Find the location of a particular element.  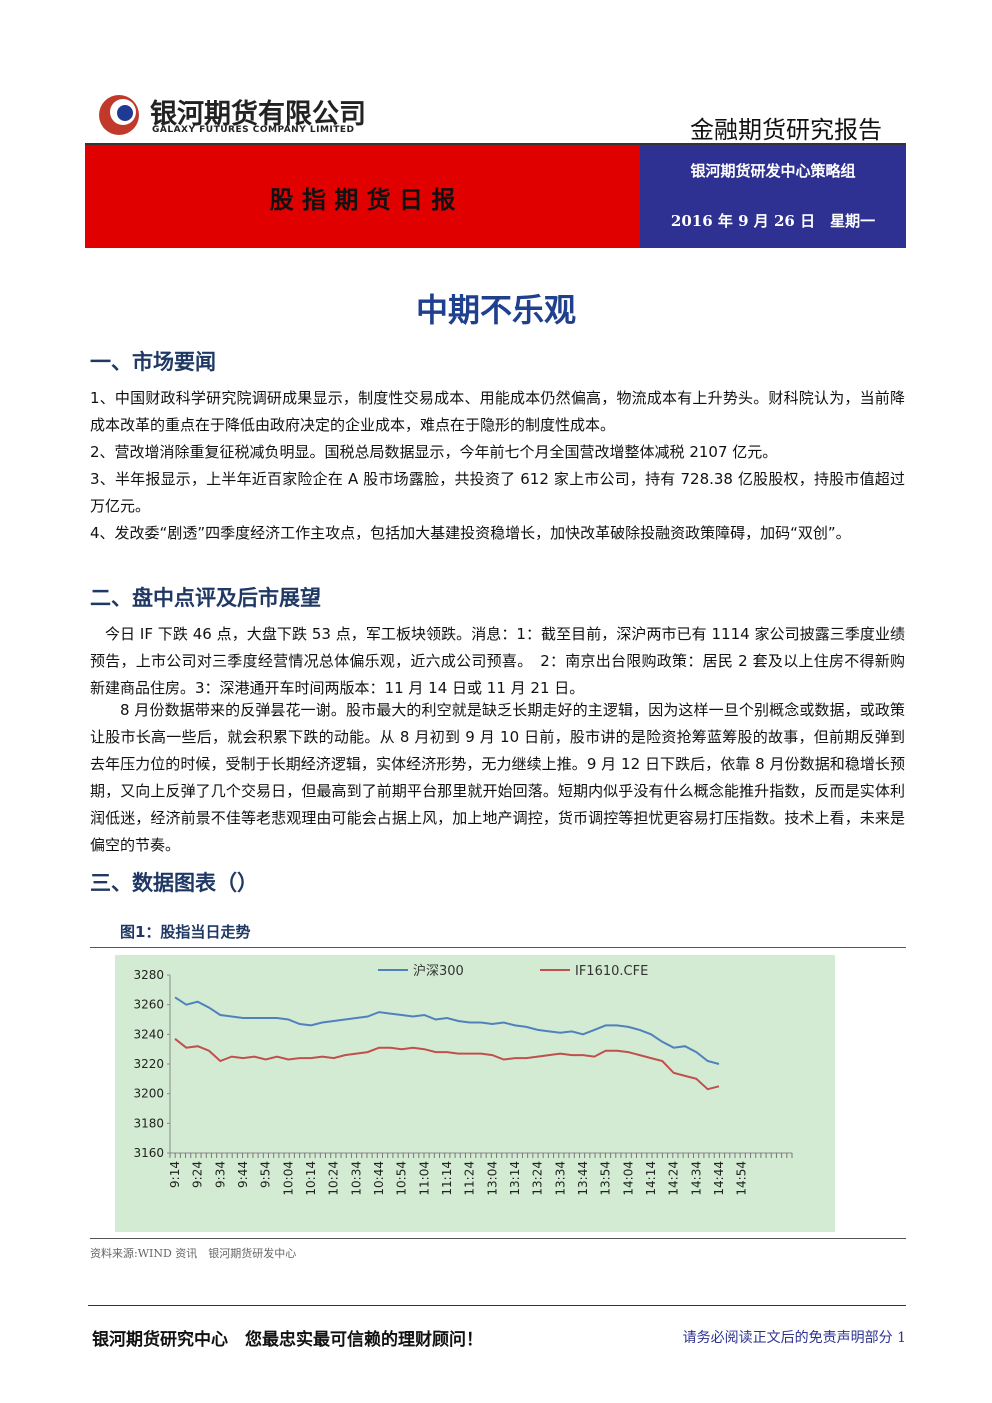

banner is located at coordinates (362, 196).